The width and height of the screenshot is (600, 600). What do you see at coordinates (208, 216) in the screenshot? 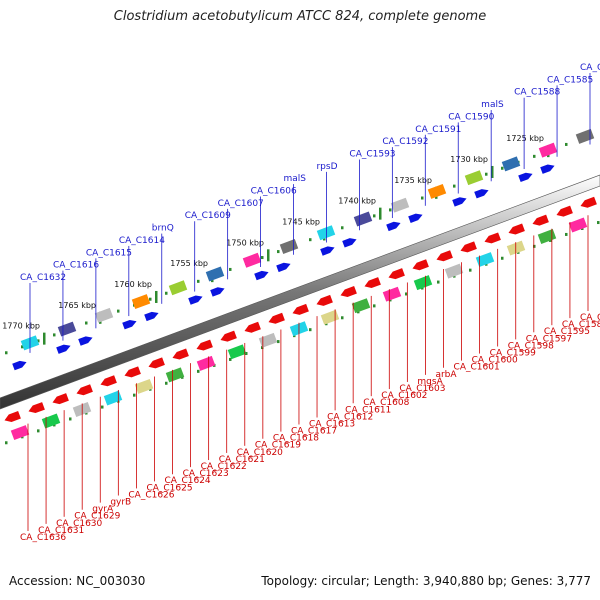
I see `gene-label: CA_C1609` at bounding box center [208, 216].